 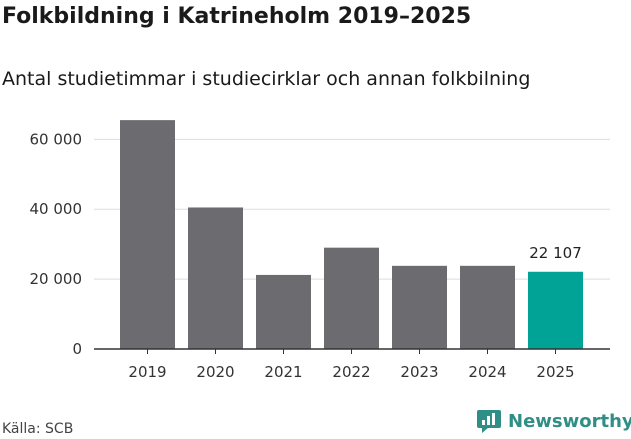 What do you see at coordinates (555, 310) in the screenshot?
I see `bar-2025` at bounding box center [555, 310].